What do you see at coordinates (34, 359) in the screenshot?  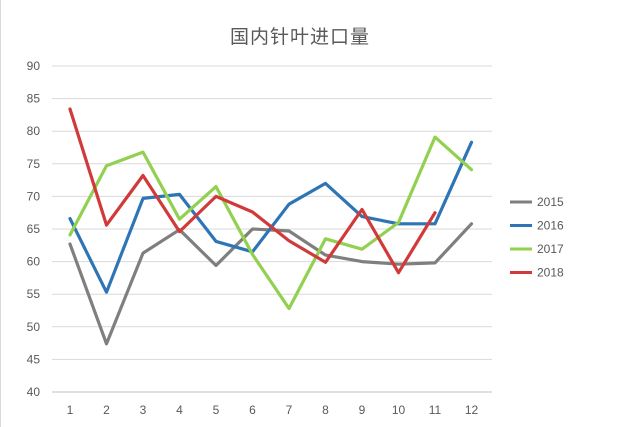 I see `y-tick-label-45: 45` at bounding box center [34, 359].